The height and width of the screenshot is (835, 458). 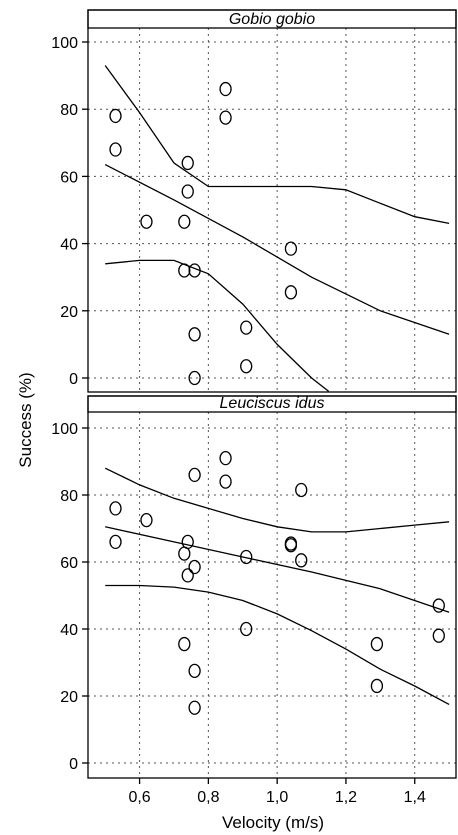 I want to click on panel-title: Leuciscus idus, so click(x=272, y=403).